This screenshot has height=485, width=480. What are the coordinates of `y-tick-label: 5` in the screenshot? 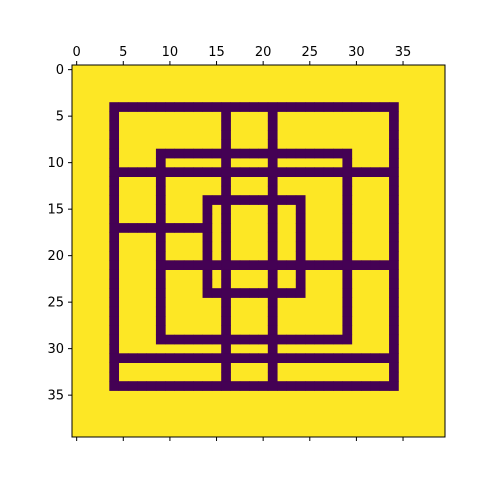 It's located at (60, 117).